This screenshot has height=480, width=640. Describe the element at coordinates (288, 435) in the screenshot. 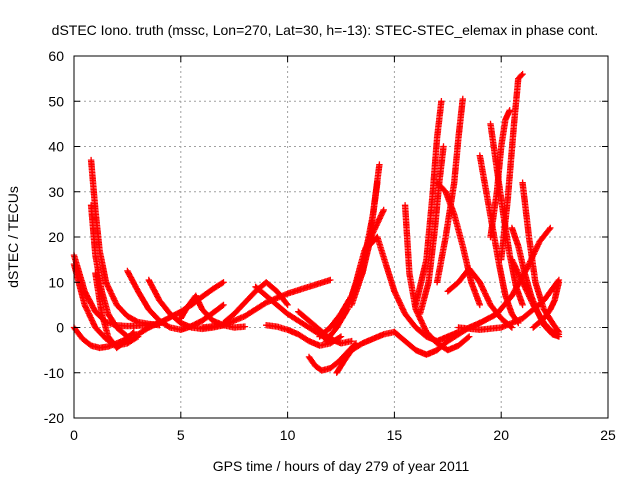

I see `x-tick-label: 10` at that location.